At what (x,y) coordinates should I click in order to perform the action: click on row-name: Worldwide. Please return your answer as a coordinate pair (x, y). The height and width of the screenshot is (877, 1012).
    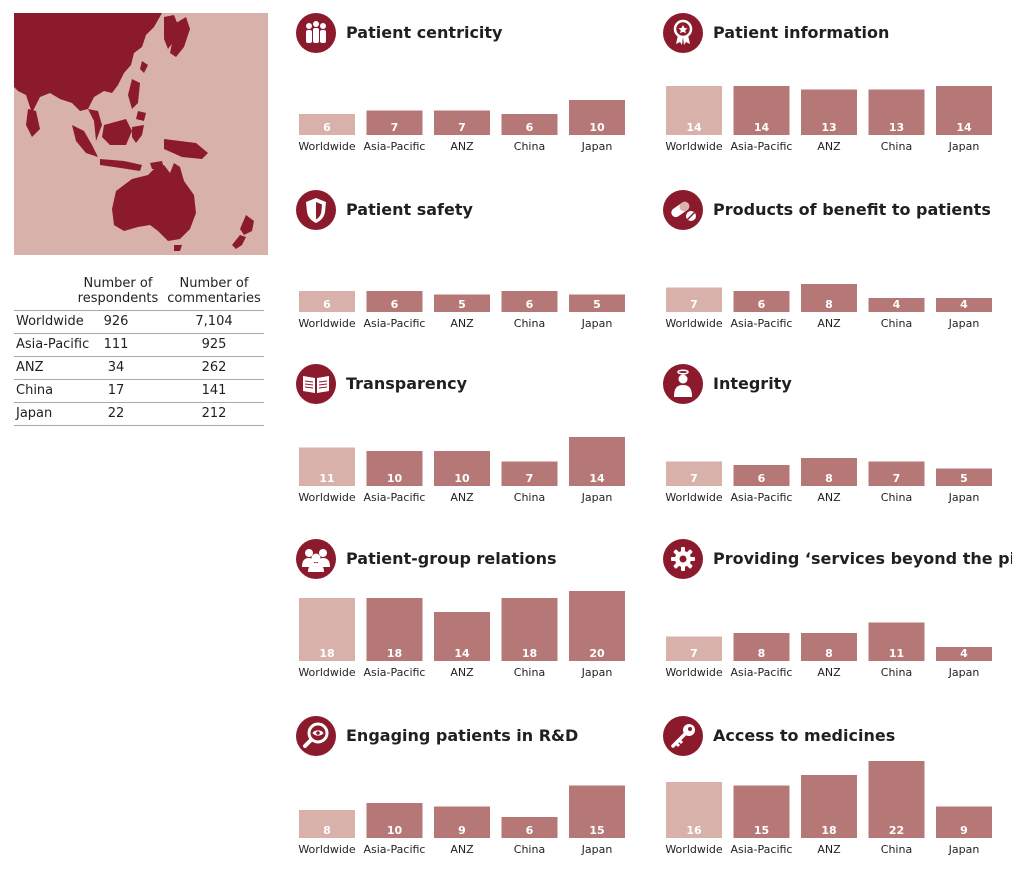
    Looking at the image, I should click on (50, 321).